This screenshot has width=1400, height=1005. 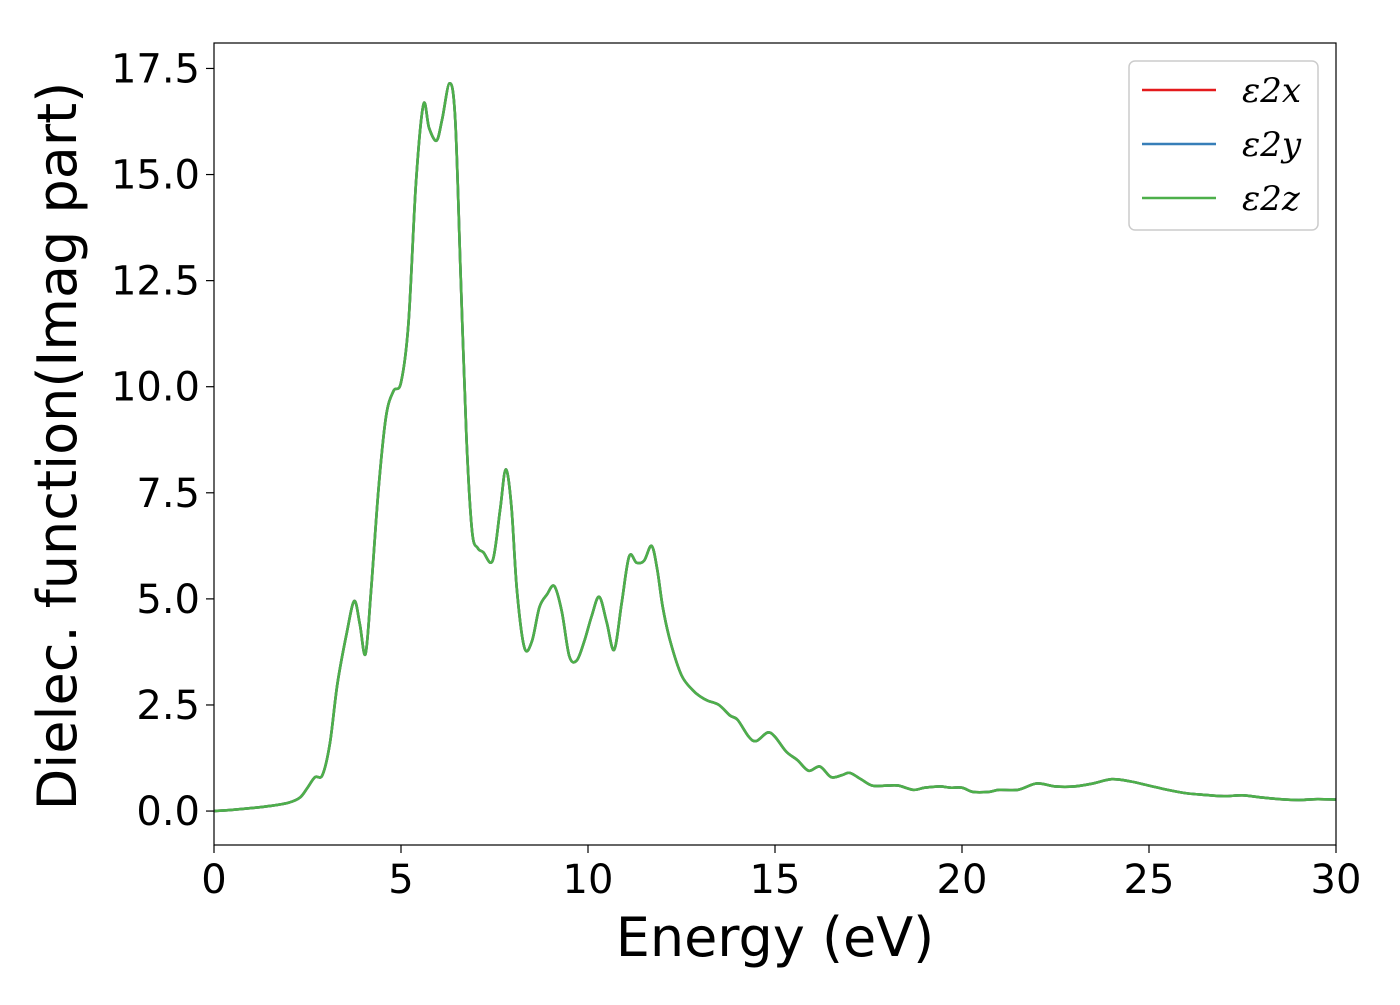 What do you see at coordinates (168, 600) in the screenshot?
I see `y-tick-label: 5.0` at bounding box center [168, 600].